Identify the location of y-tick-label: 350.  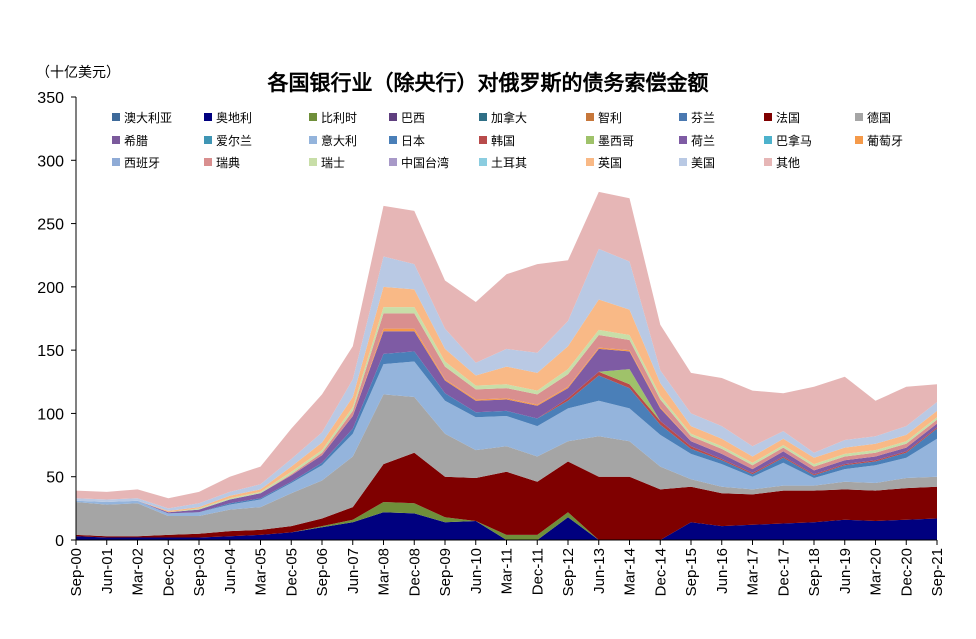
(50, 98).